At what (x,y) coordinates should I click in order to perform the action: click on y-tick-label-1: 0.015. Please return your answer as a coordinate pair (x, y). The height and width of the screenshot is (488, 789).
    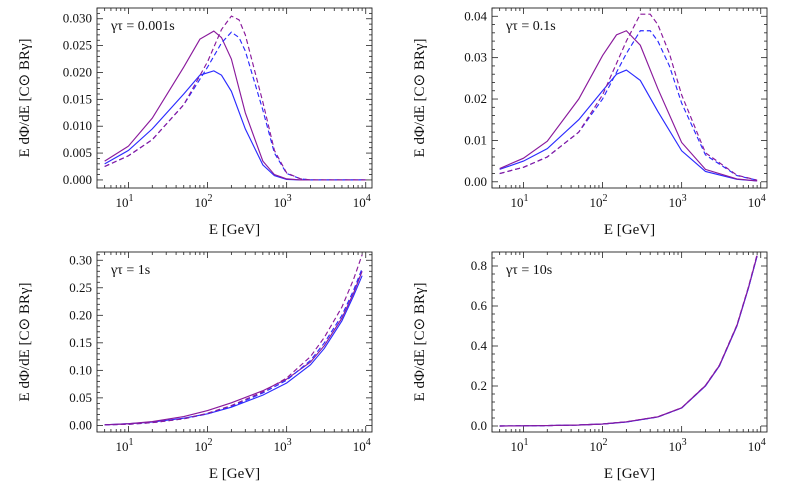
    Looking at the image, I should click on (77, 98).